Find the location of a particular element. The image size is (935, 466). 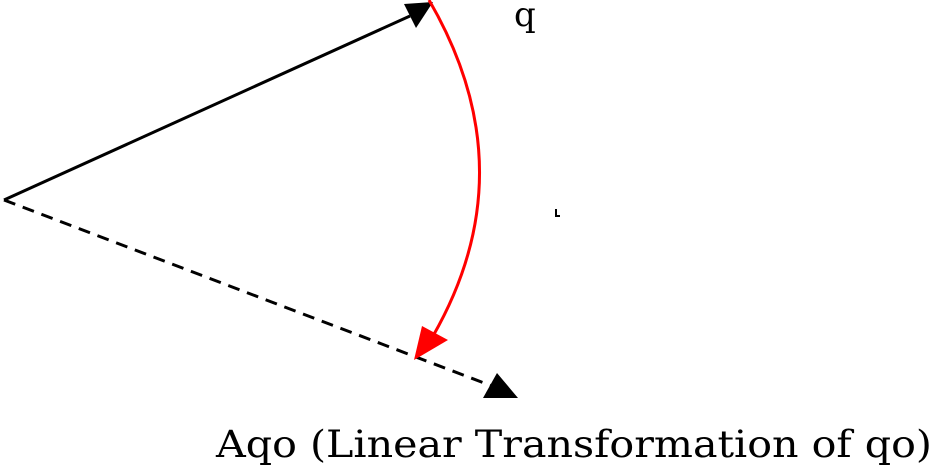

transformed-vector-arrowhead is located at coordinates (500, 385).